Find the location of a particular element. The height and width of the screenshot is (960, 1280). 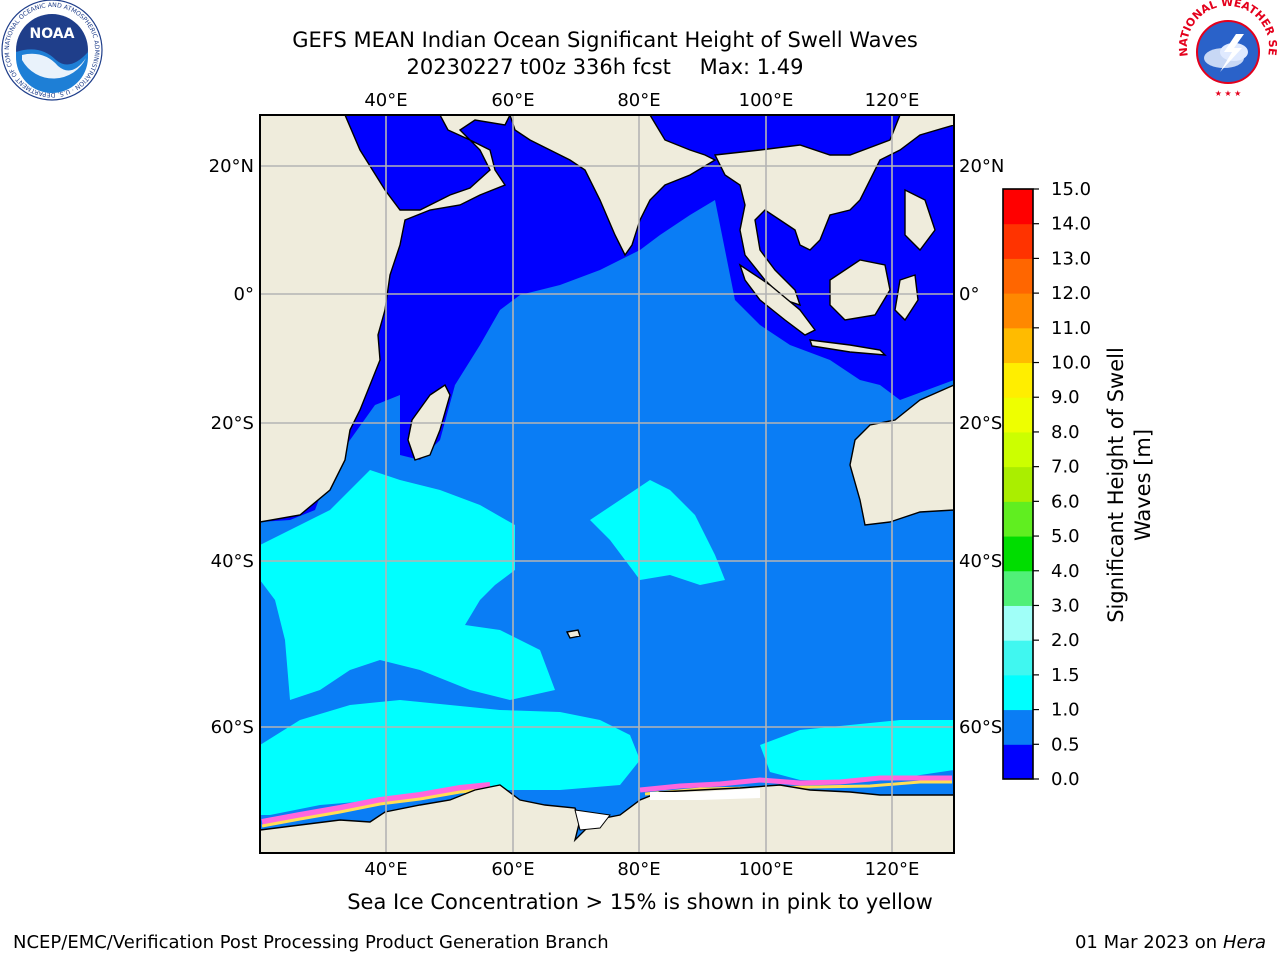

land-india is located at coordinates (613, 186).